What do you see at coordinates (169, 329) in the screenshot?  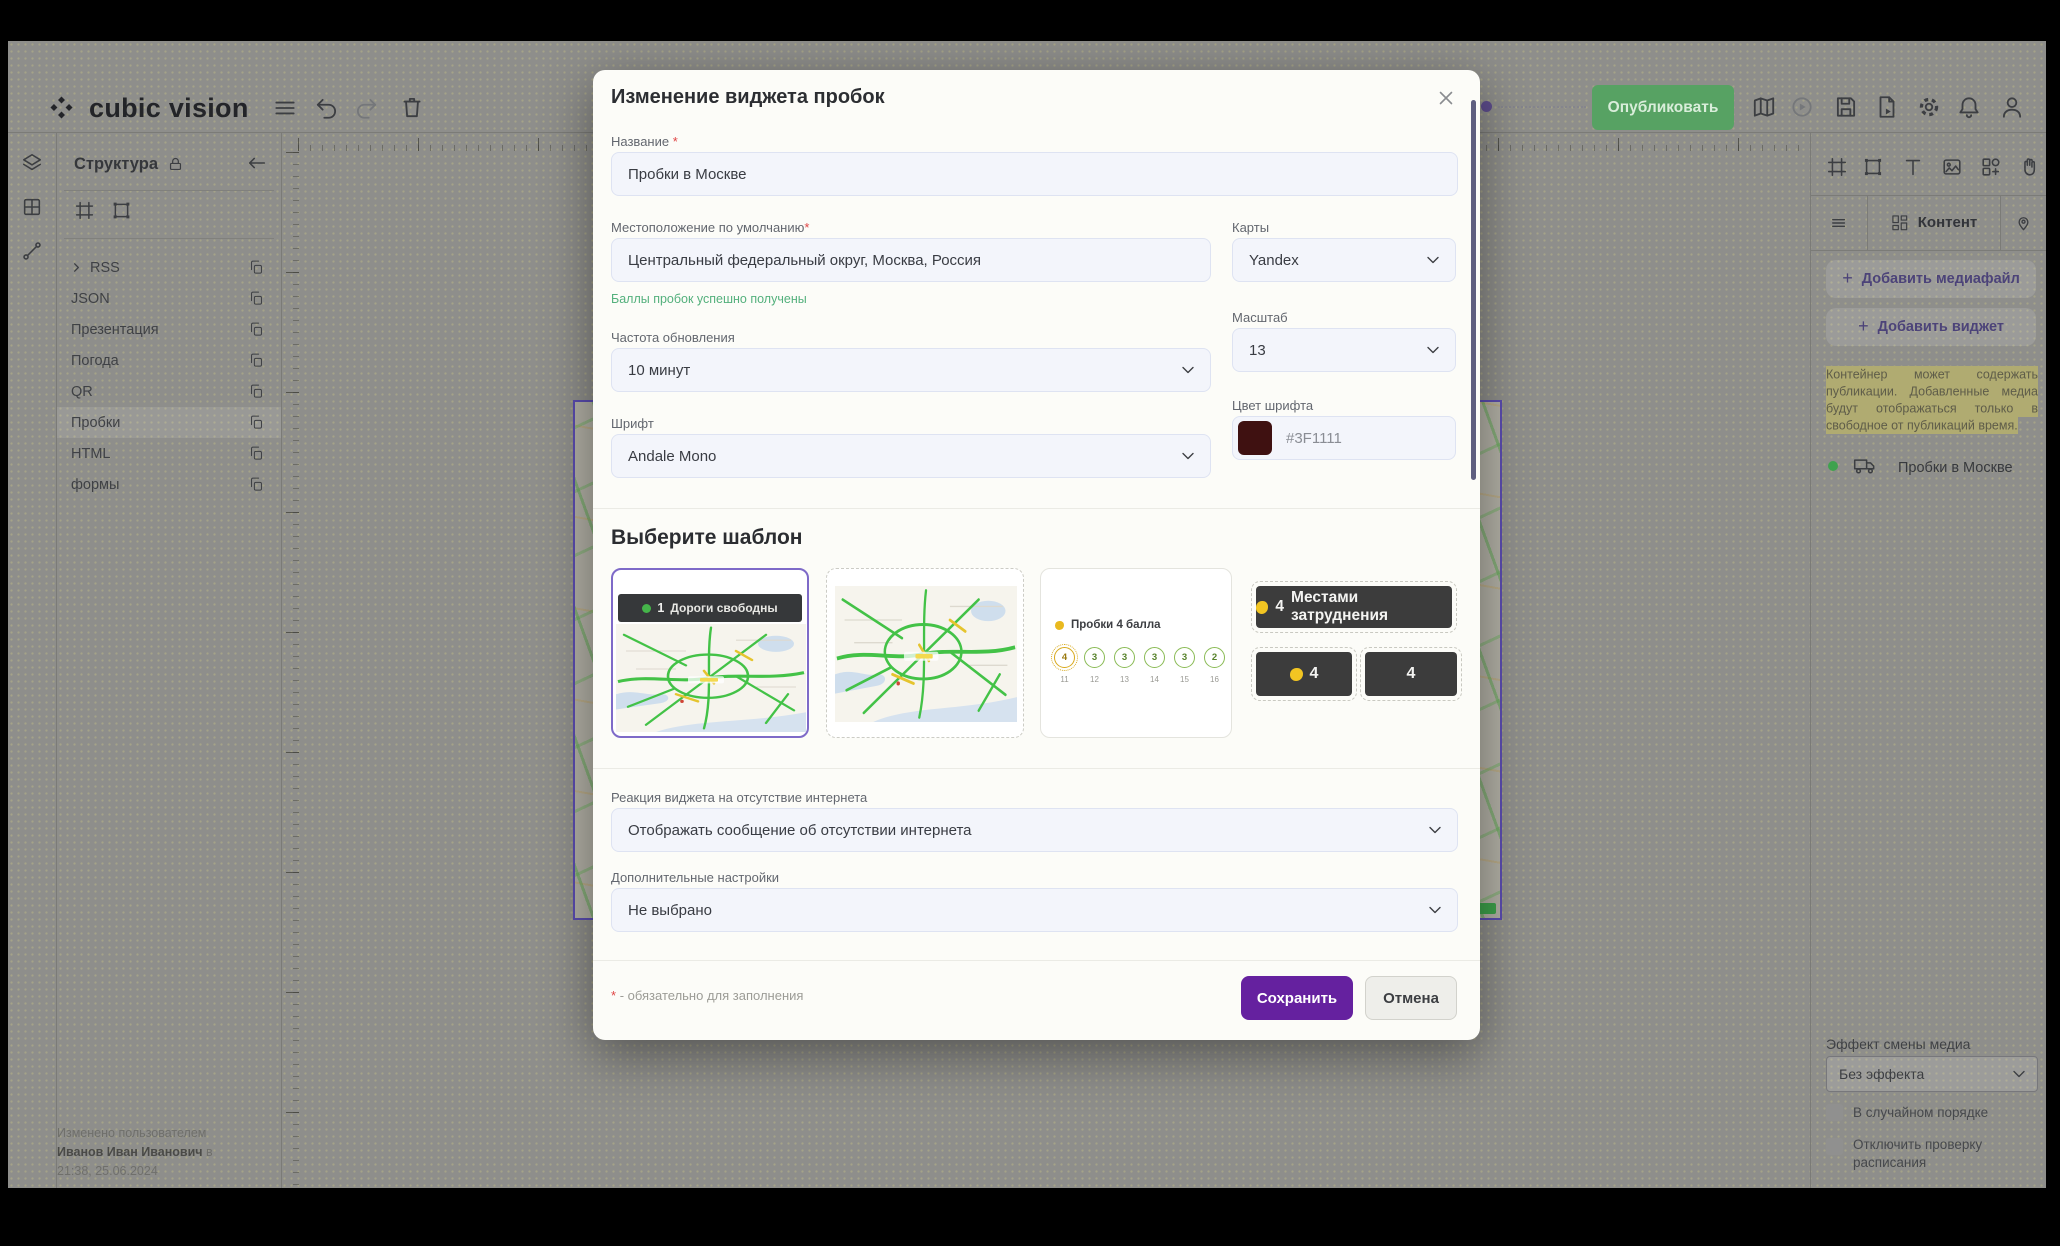 I see `sidebar-item-presentation: Презентация` at bounding box center [169, 329].